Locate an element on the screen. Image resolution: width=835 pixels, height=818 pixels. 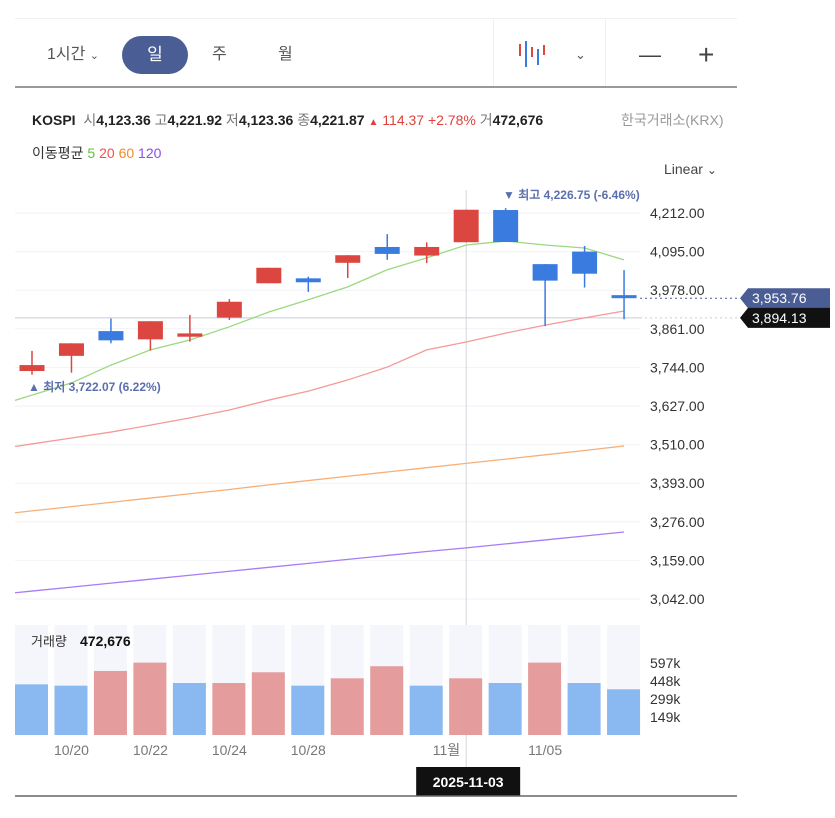
ma5-line is located at coordinates (319, 320).